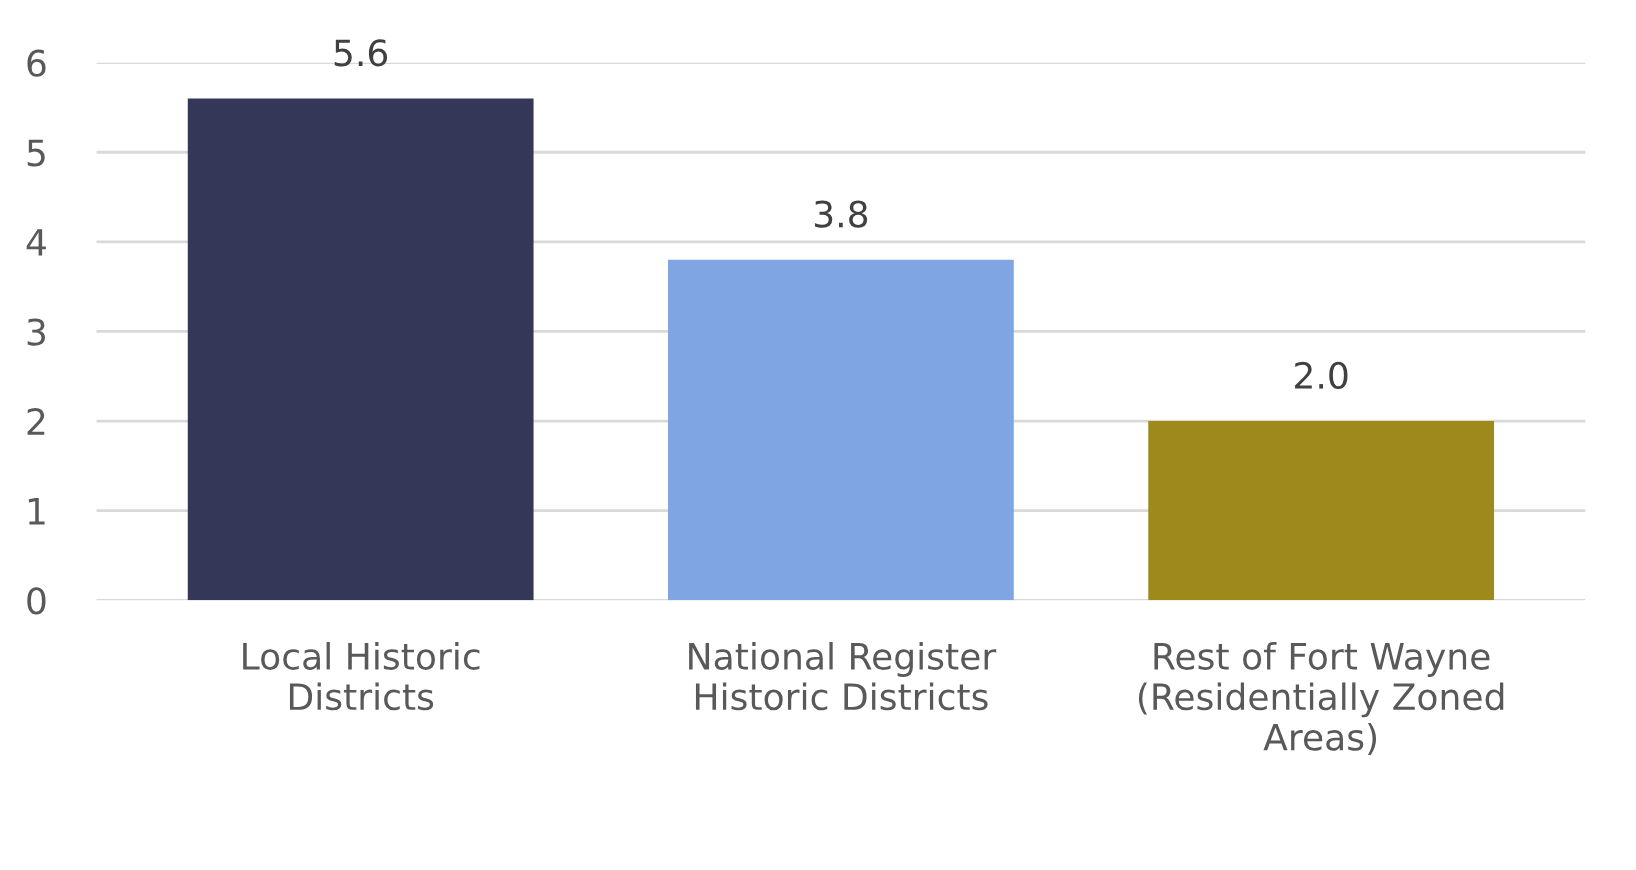 The image size is (1636, 870). Describe the element at coordinates (843, 676) in the screenshot. I see `x-tick-label: National Register Historic Districts` at that location.